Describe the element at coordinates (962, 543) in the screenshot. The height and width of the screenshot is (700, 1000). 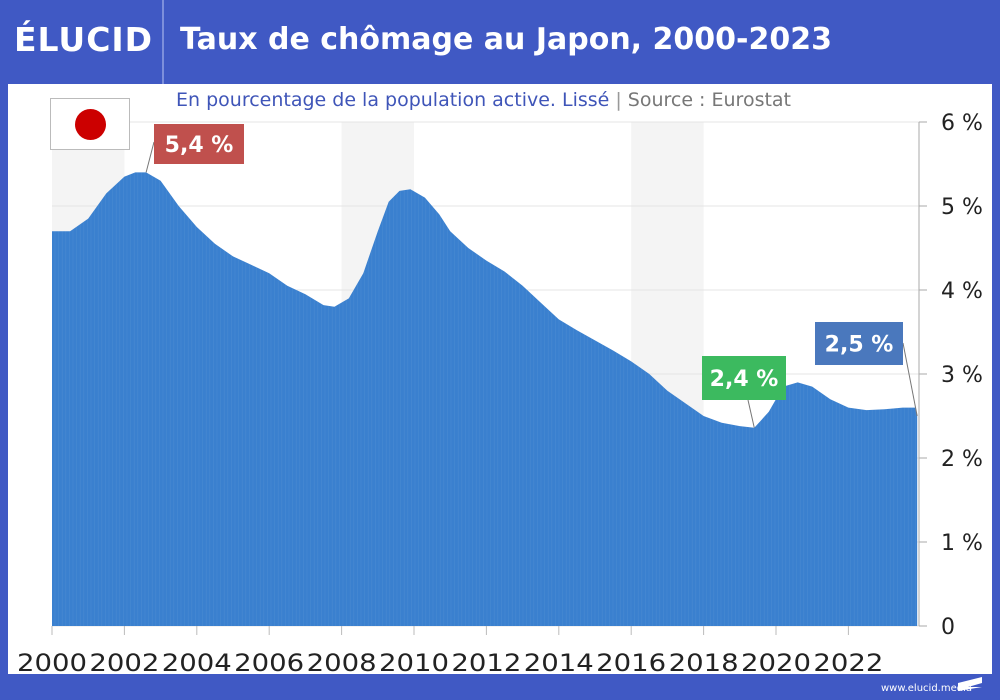
I see `y-tick-label: 1 %` at that location.